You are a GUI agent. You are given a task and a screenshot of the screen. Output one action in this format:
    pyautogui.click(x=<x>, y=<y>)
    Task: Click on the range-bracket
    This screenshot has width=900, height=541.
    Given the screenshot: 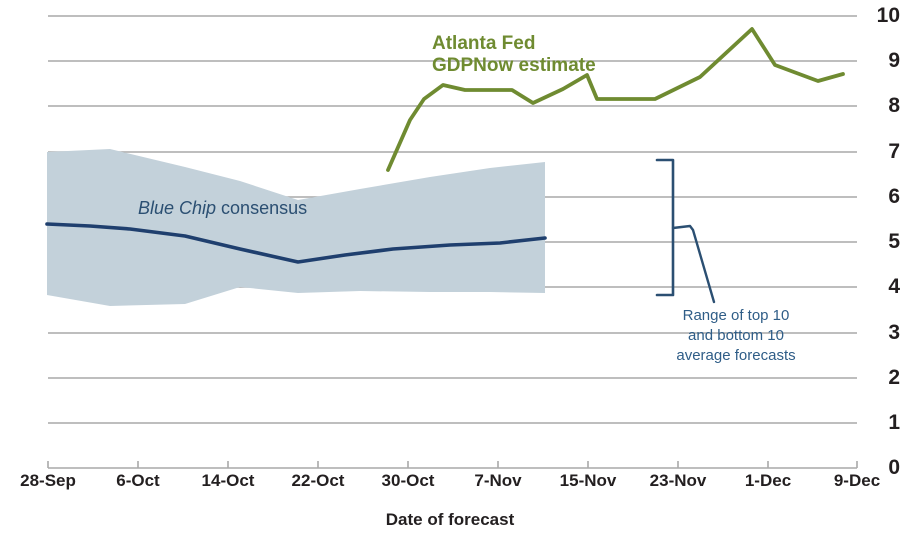 What is the action you would take?
    pyautogui.click(x=665, y=227)
    